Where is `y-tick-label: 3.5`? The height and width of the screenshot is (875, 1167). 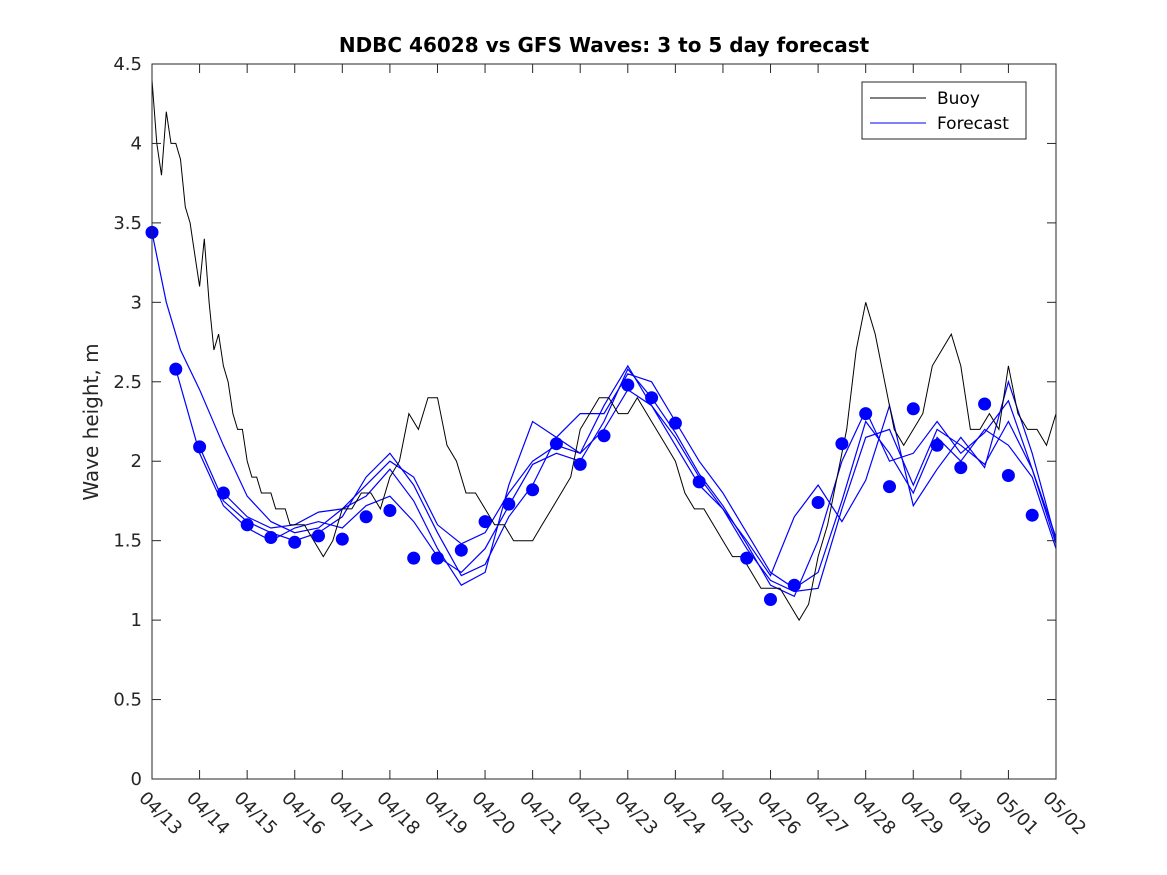 y-tick-label: 3.5 is located at coordinates (127, 223).